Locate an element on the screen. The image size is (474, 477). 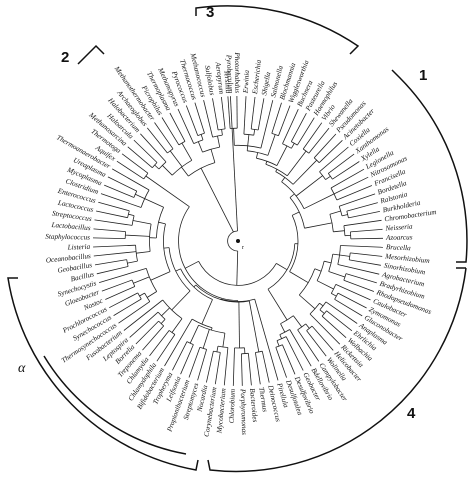
taxon-label: Porphyromonas is located at coordinates (243, 411).